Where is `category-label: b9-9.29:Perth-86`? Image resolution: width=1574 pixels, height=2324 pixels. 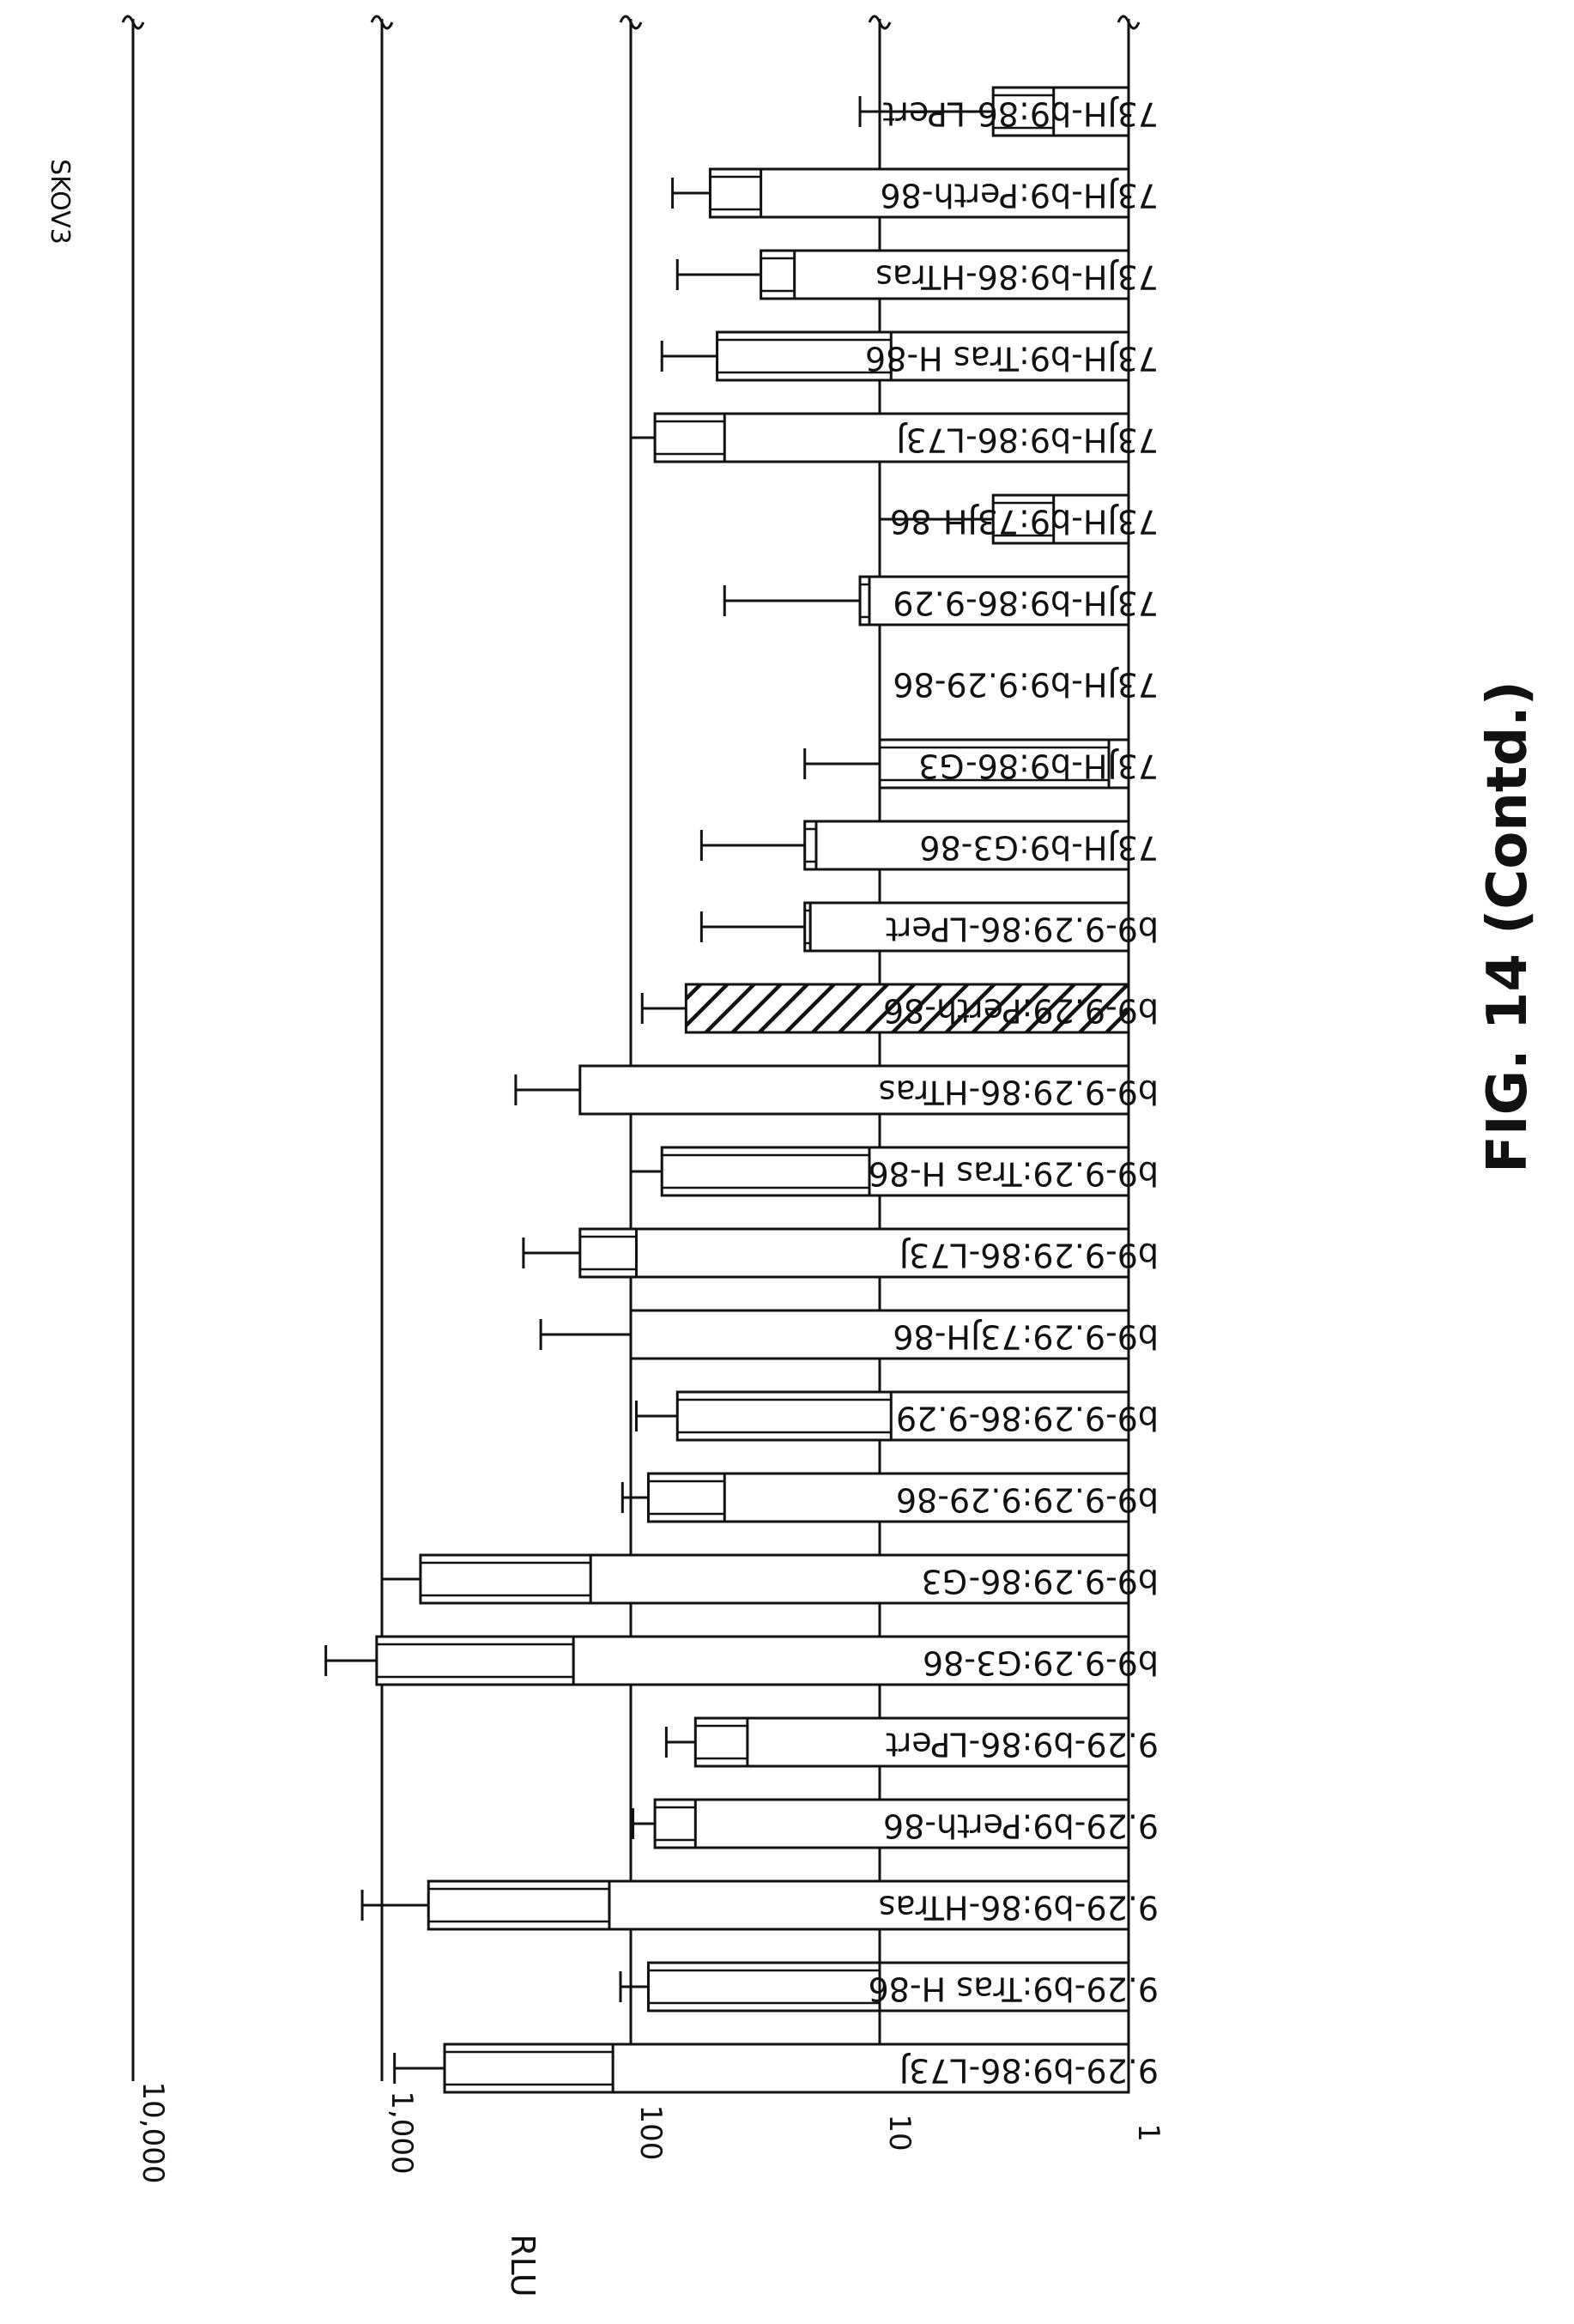
category-label: b9-9.29:Perth-86 is located at coordinates (1021, 1011).